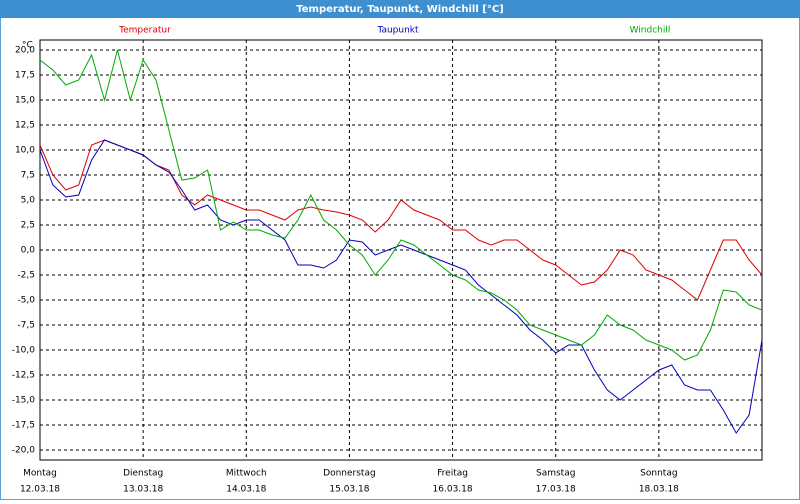  Describe the element at coordinates (28, 226) in the screenshot. I see `y-tick-label: 2,5` at that location.